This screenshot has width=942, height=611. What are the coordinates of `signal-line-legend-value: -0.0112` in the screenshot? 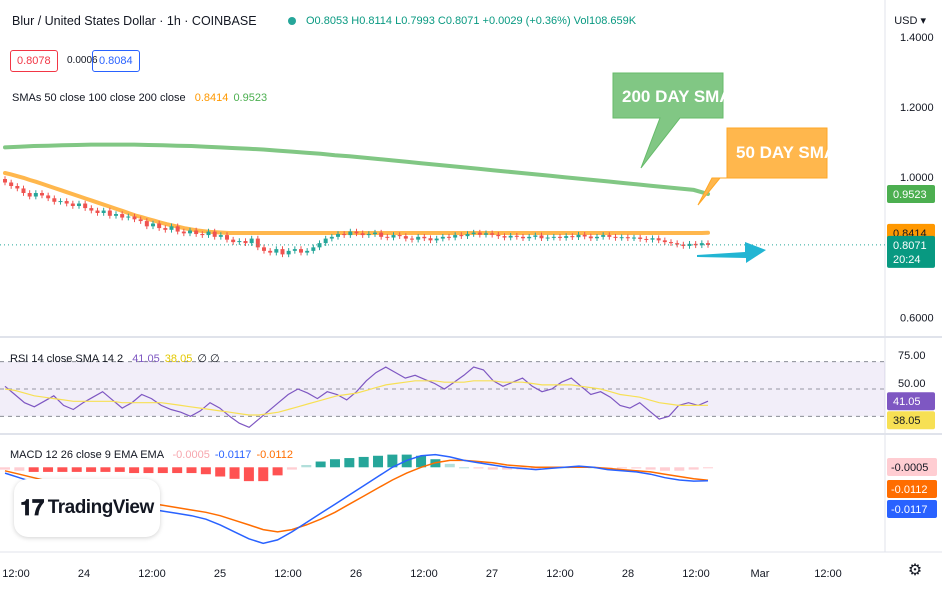 It's located at (274, 455).